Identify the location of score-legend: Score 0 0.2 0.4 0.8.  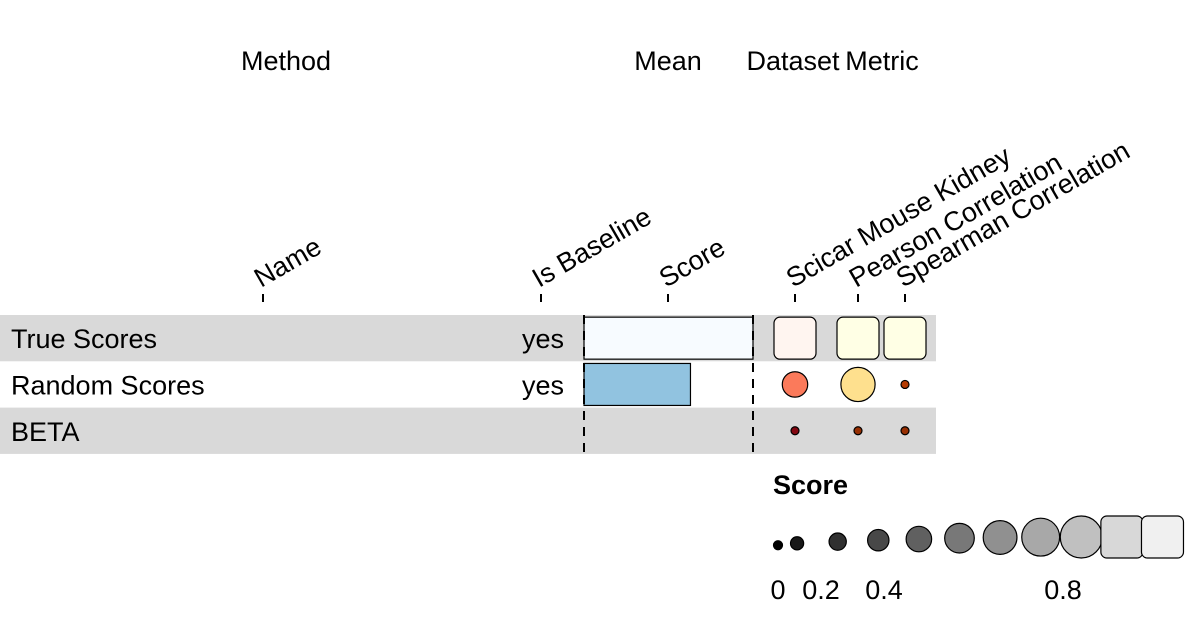
(977, 537).